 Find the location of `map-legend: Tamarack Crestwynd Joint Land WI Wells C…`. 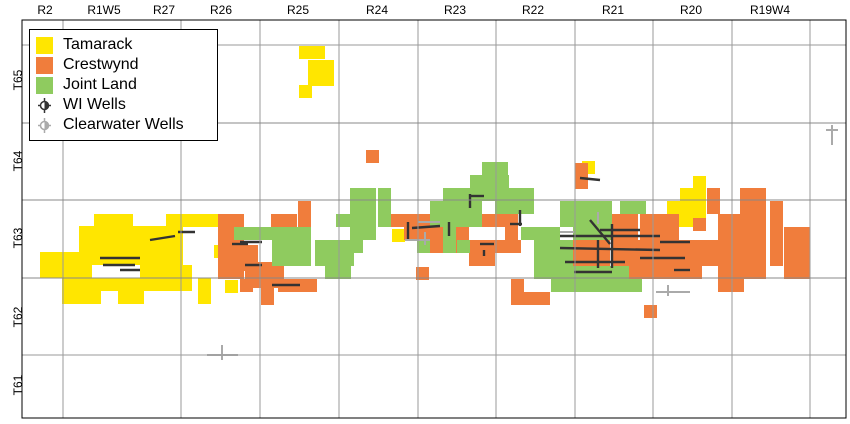

map-legend: Tamarack Crestwynd Joint Land WI Wells C… is located at coordinates (123, 85).